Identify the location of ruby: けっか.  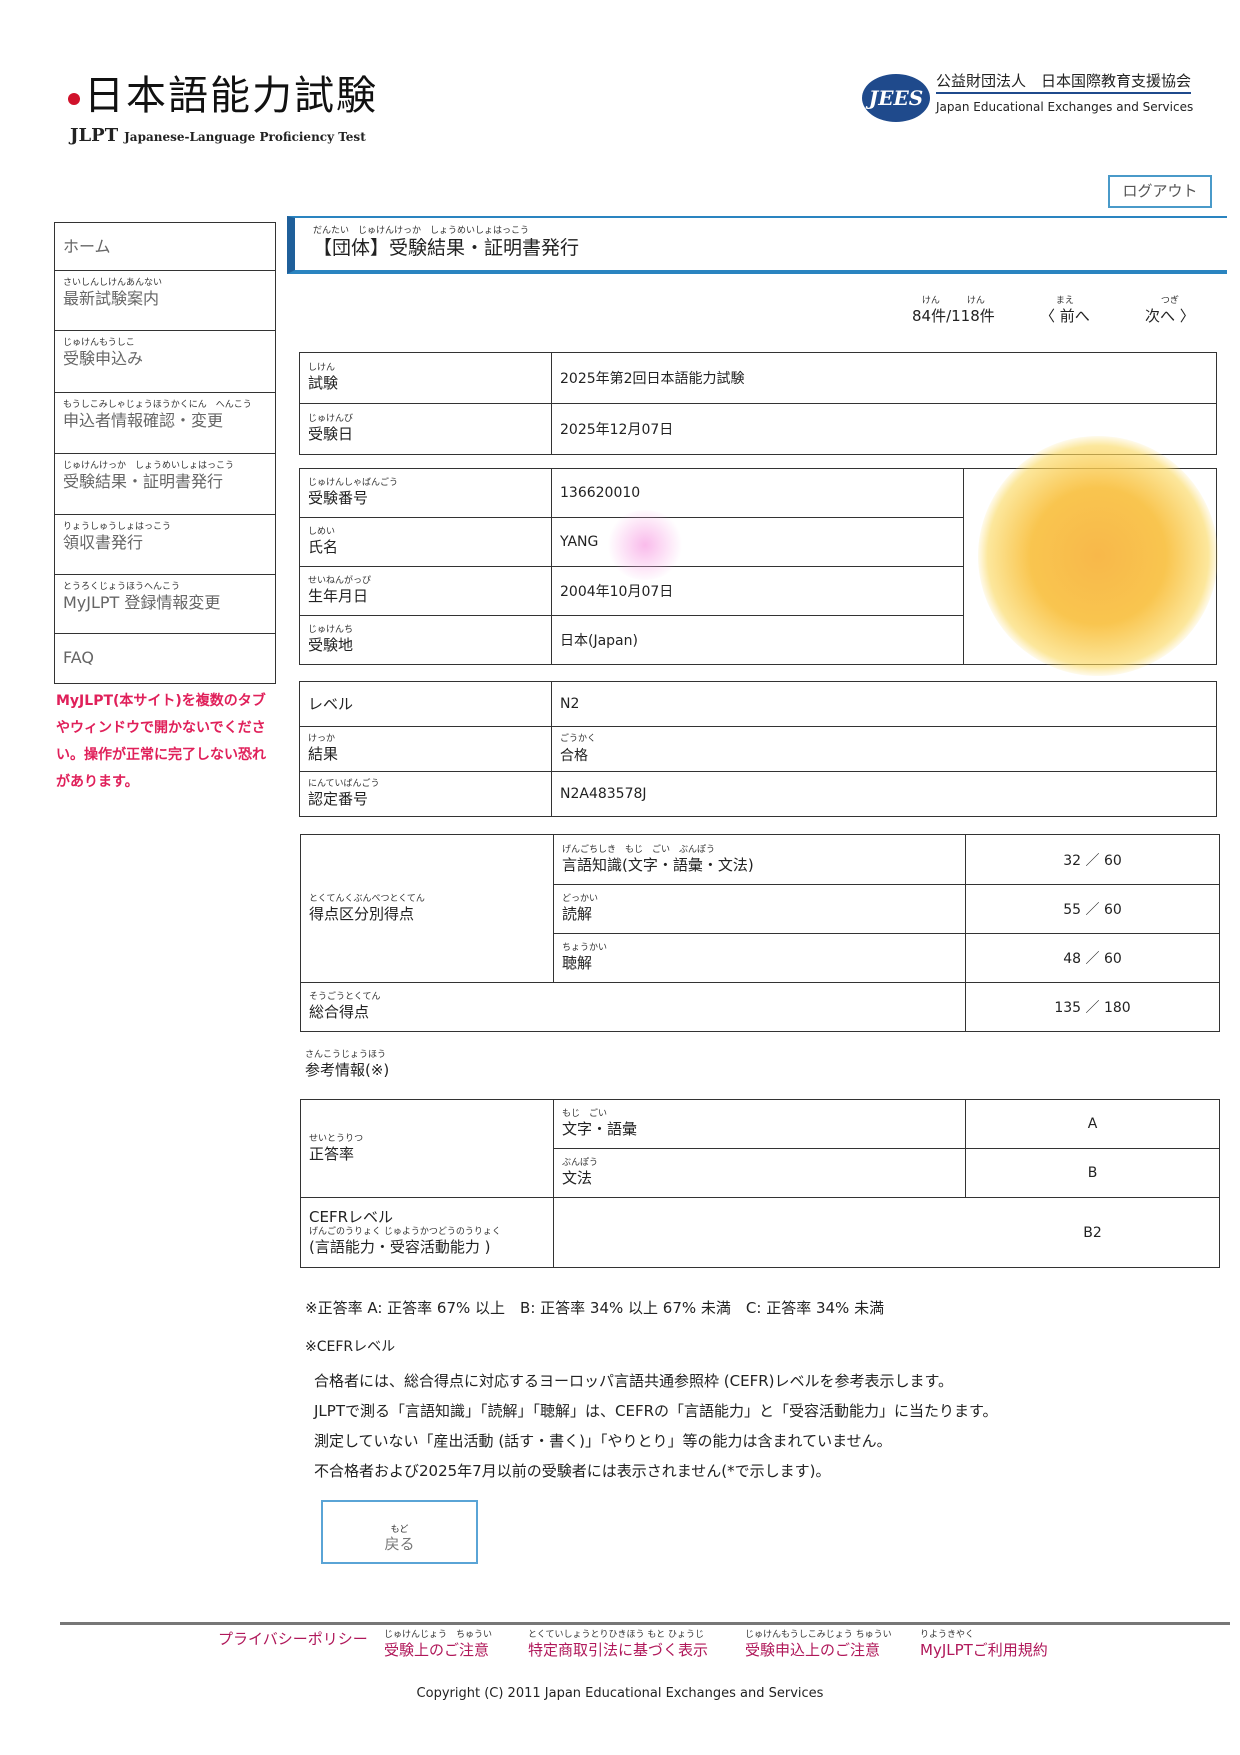
(322, 739).